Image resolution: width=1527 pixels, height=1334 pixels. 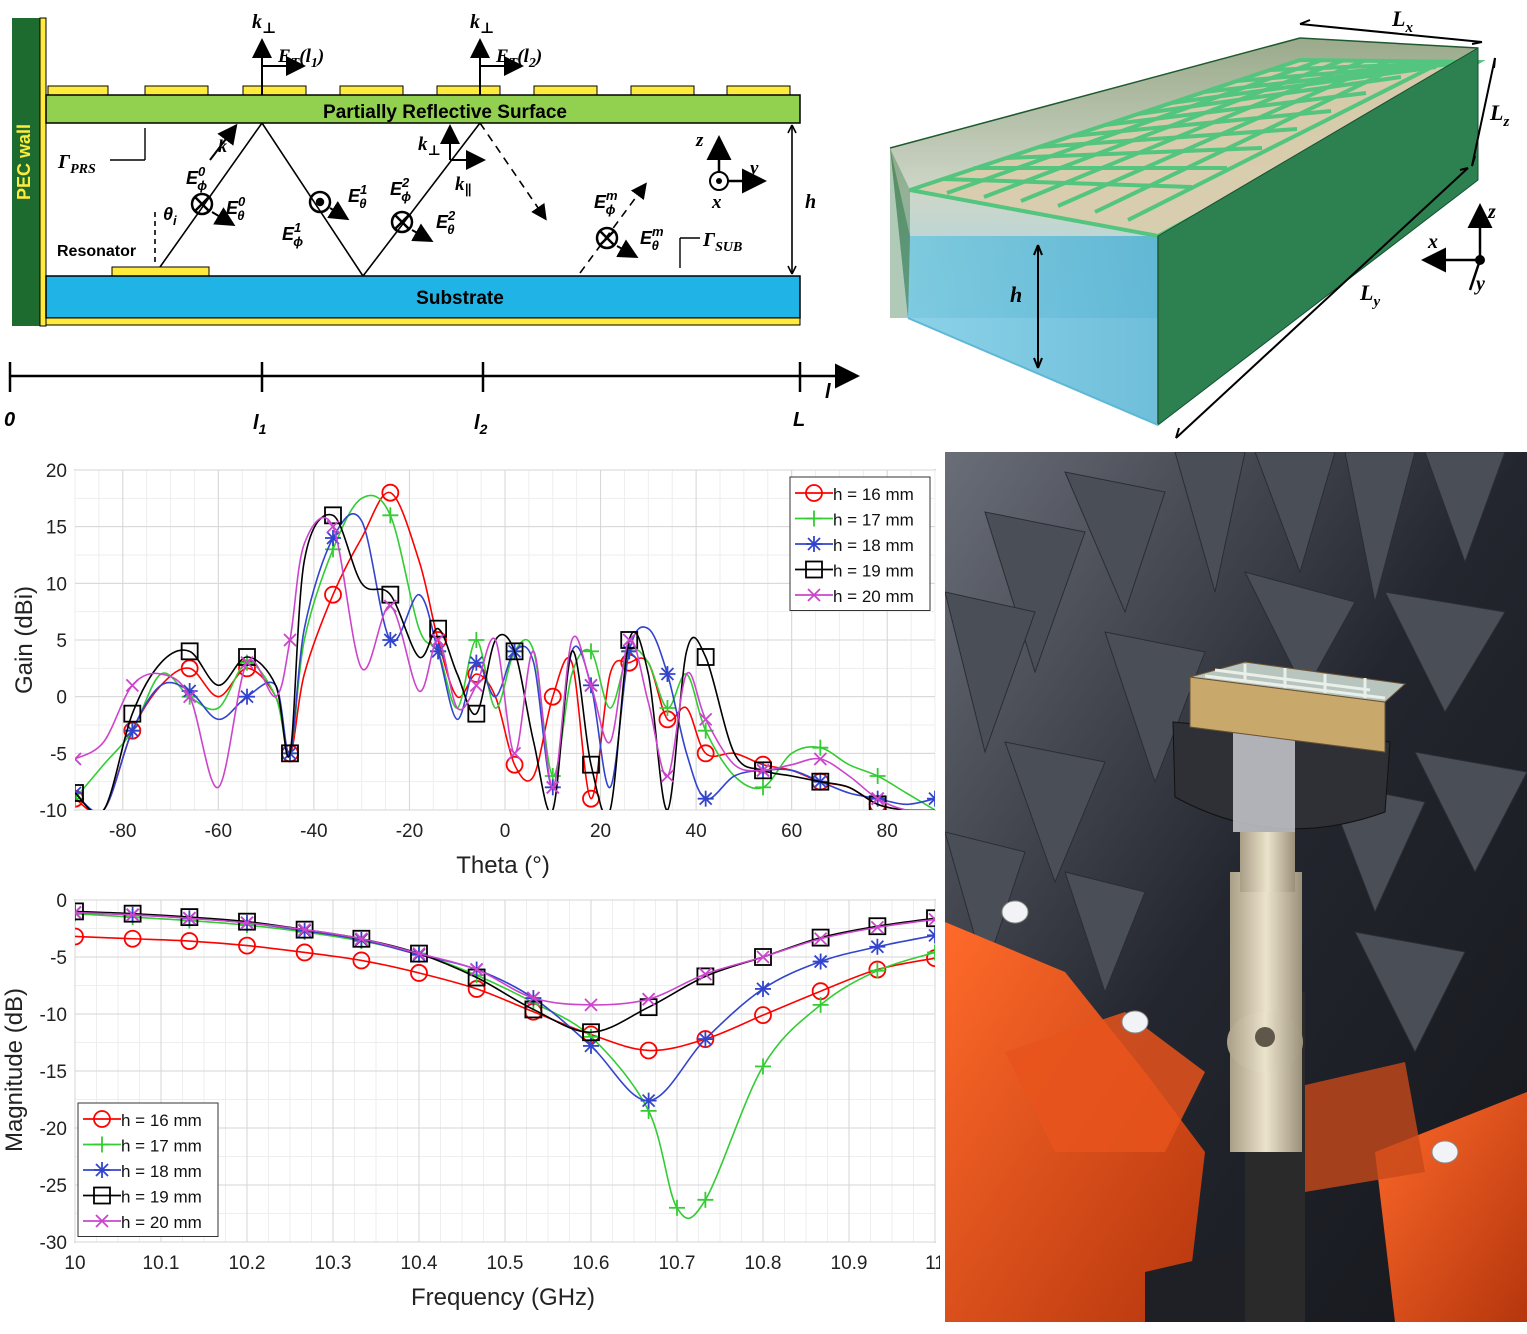 I want to click on ly-label: L, so click(x=1366, y=292).